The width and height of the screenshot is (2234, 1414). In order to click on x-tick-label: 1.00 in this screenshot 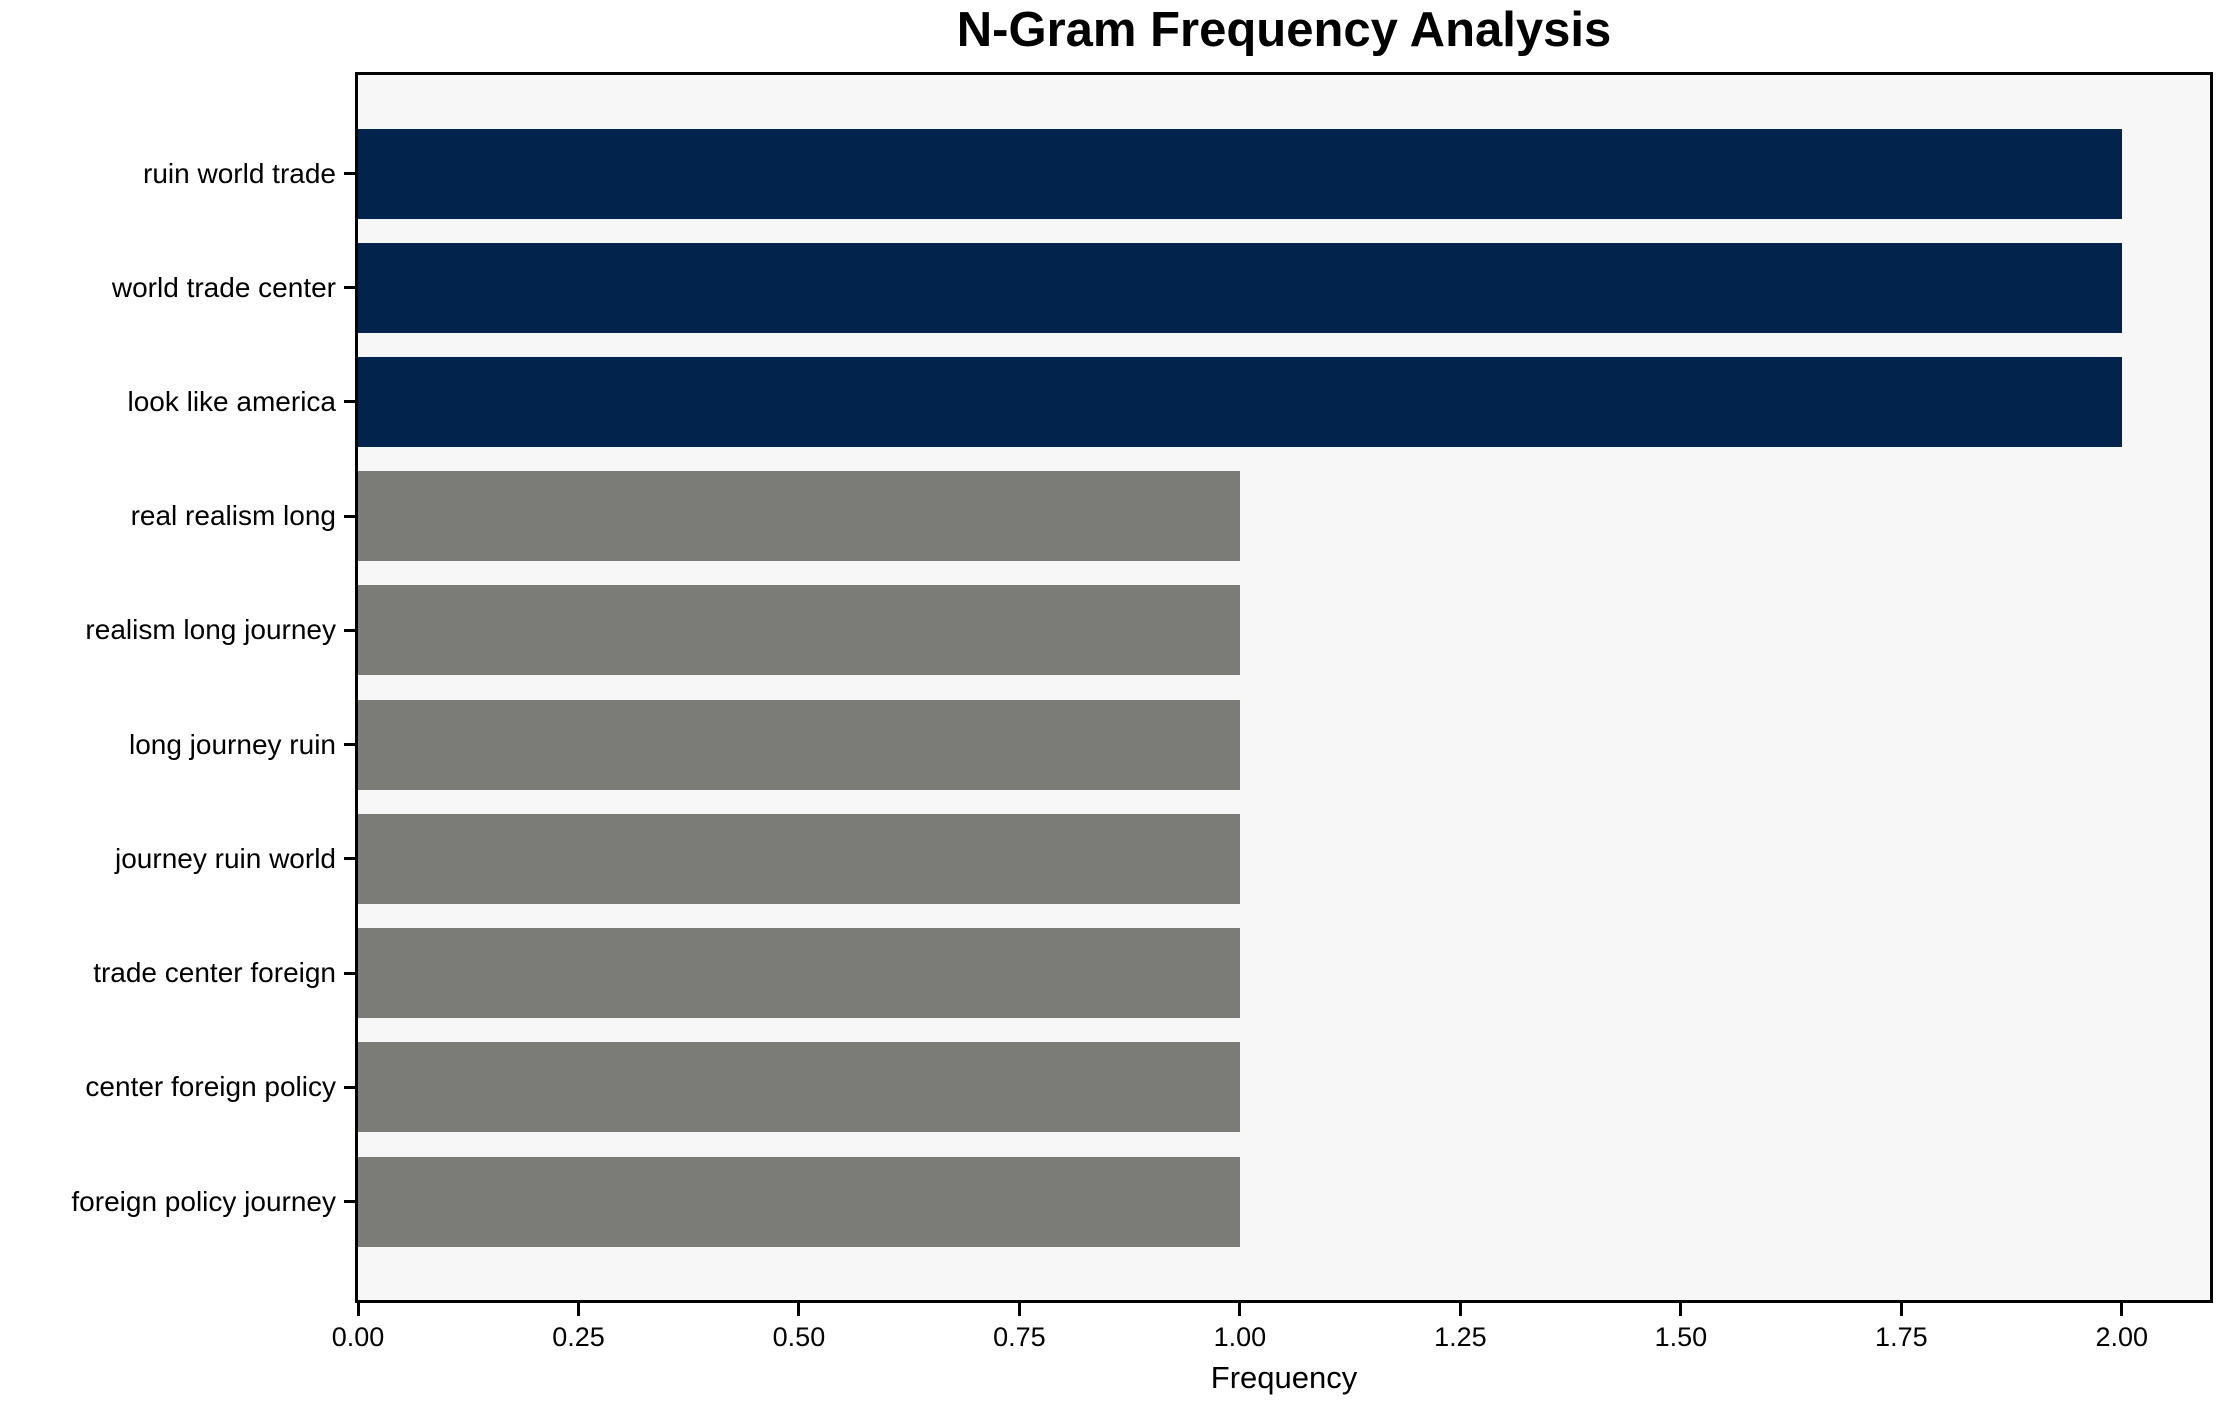, I will do `click(1240, 1337)`.